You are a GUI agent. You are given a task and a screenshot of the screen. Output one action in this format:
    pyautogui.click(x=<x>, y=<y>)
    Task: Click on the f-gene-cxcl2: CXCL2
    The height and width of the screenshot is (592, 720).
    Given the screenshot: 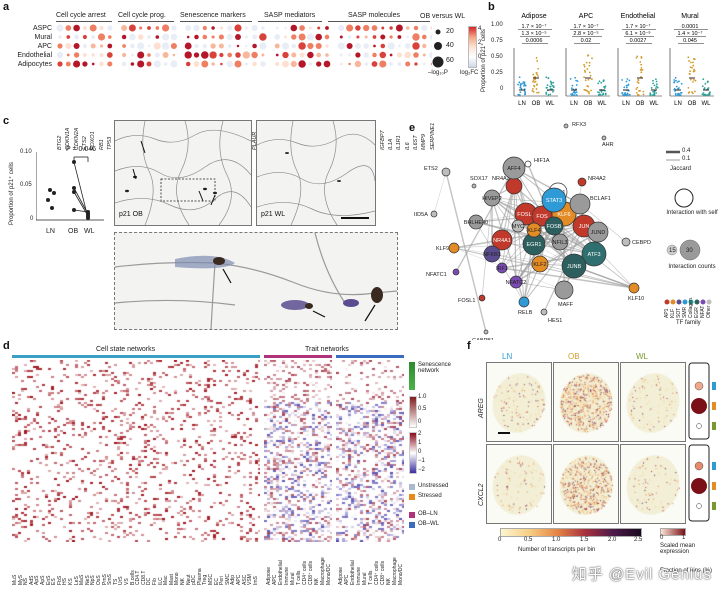 What is the action you would take?
    pyautogui.click(x=481, y=494)
    